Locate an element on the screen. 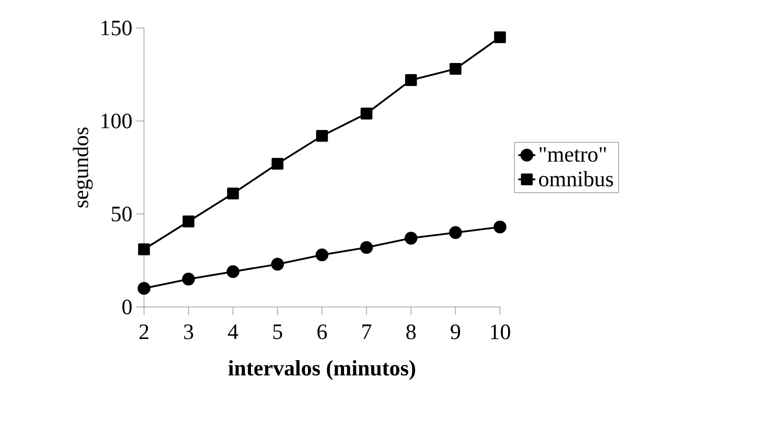 Image resolution: width=757 pixels, height=436 pixels. x-tick-label: 9 is located at coordinates (455, 332).